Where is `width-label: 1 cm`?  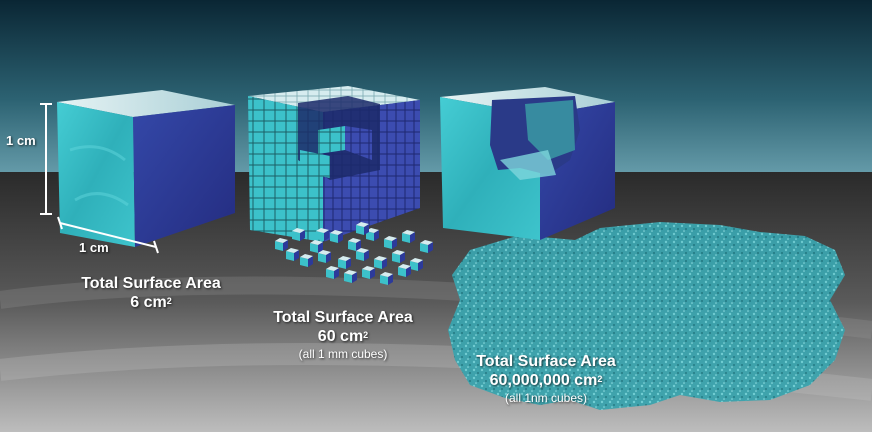 width-label: 1 cm is located at coordinates (94, 247).